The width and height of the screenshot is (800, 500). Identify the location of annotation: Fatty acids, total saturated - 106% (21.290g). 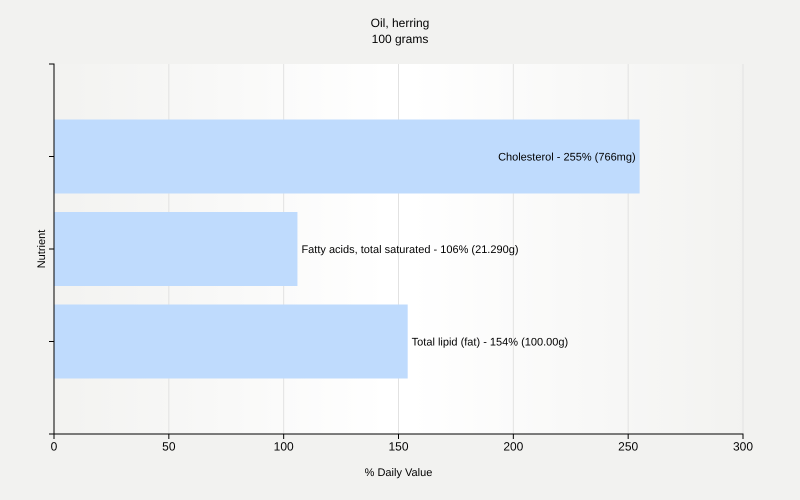
(410, 250).